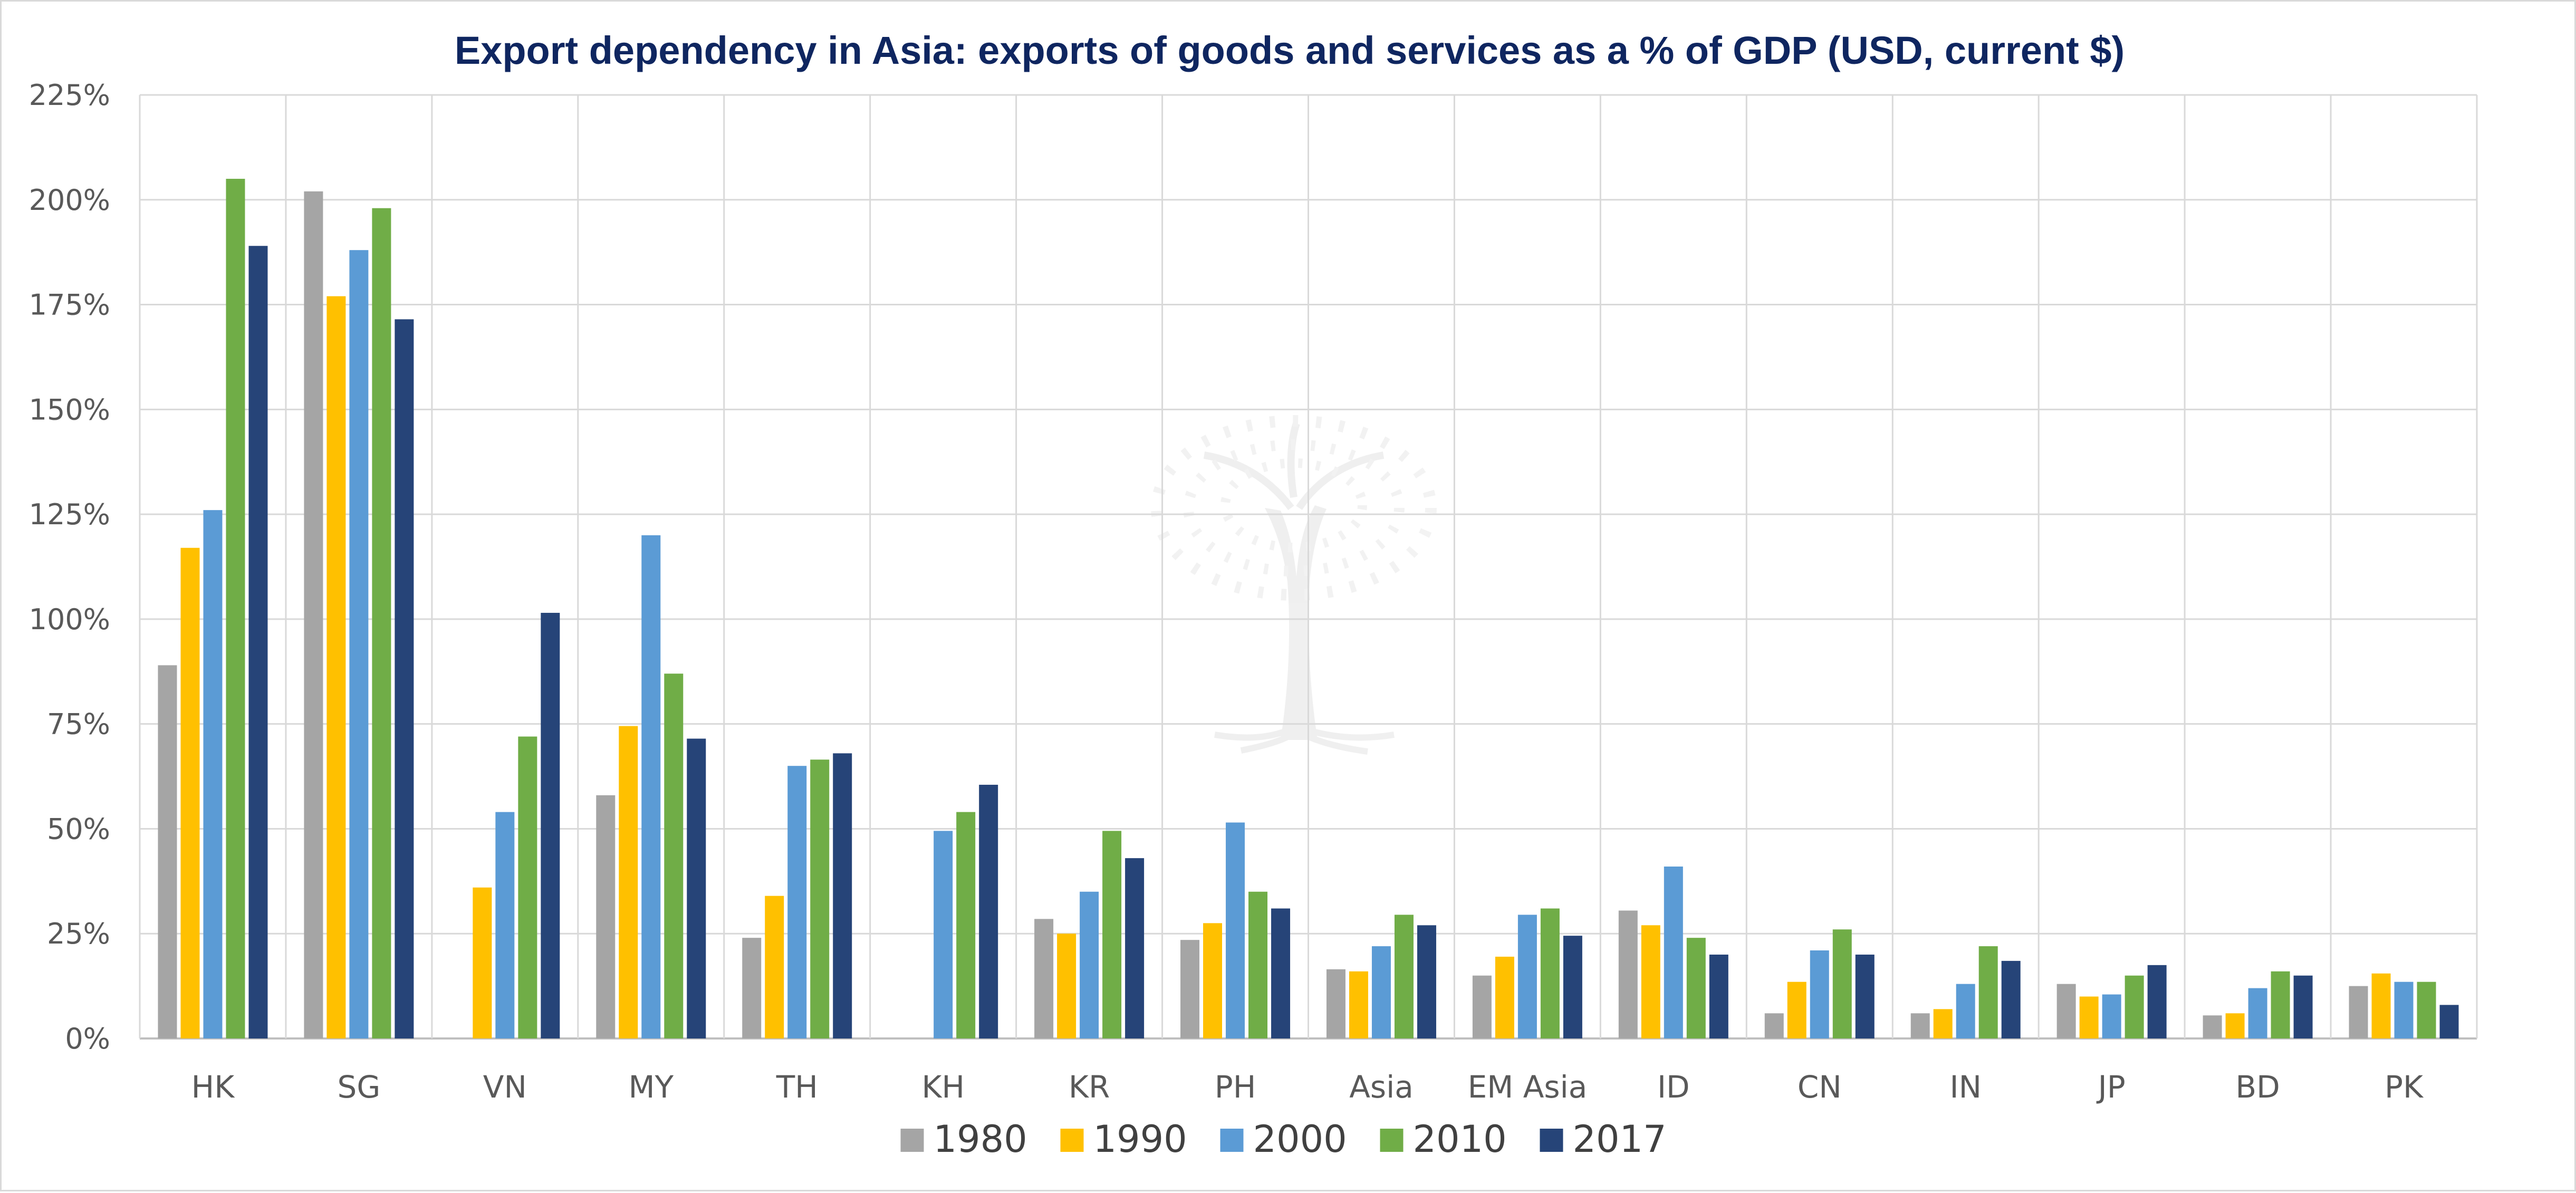 The width and height of the screenshot is (2576, 1193). Describe the element at coordinates (2235, 1025) in the screenshot. I see `bar-bd-1990` at that location.